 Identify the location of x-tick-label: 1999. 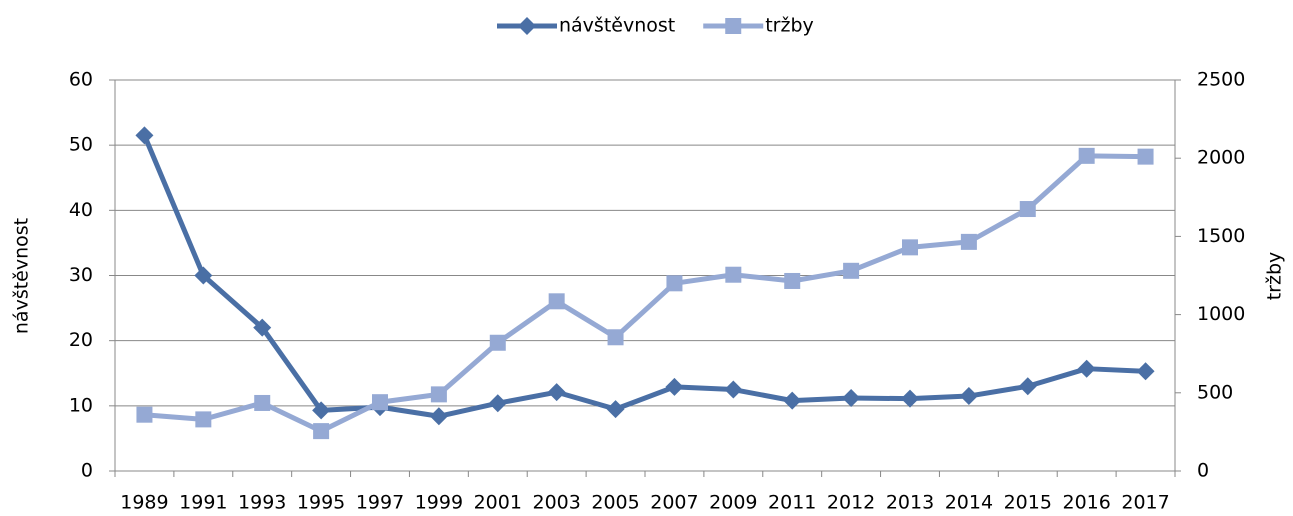
(439, 503).